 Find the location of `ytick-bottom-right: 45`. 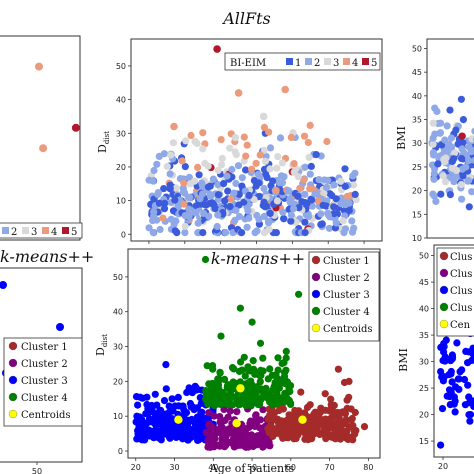

ytick-bottom-right: 45 is located at coordinates (424, 282).